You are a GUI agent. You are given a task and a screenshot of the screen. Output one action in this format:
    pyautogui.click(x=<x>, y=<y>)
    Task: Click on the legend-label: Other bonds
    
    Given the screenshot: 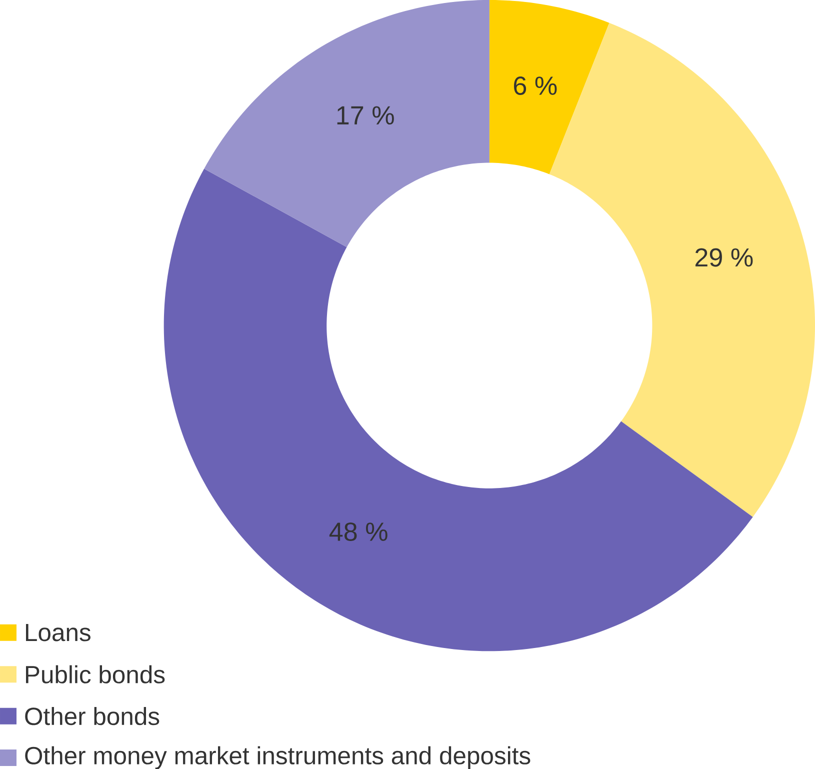 What is the action you would take?
    pyautogui.click(x=92, y=715)
    